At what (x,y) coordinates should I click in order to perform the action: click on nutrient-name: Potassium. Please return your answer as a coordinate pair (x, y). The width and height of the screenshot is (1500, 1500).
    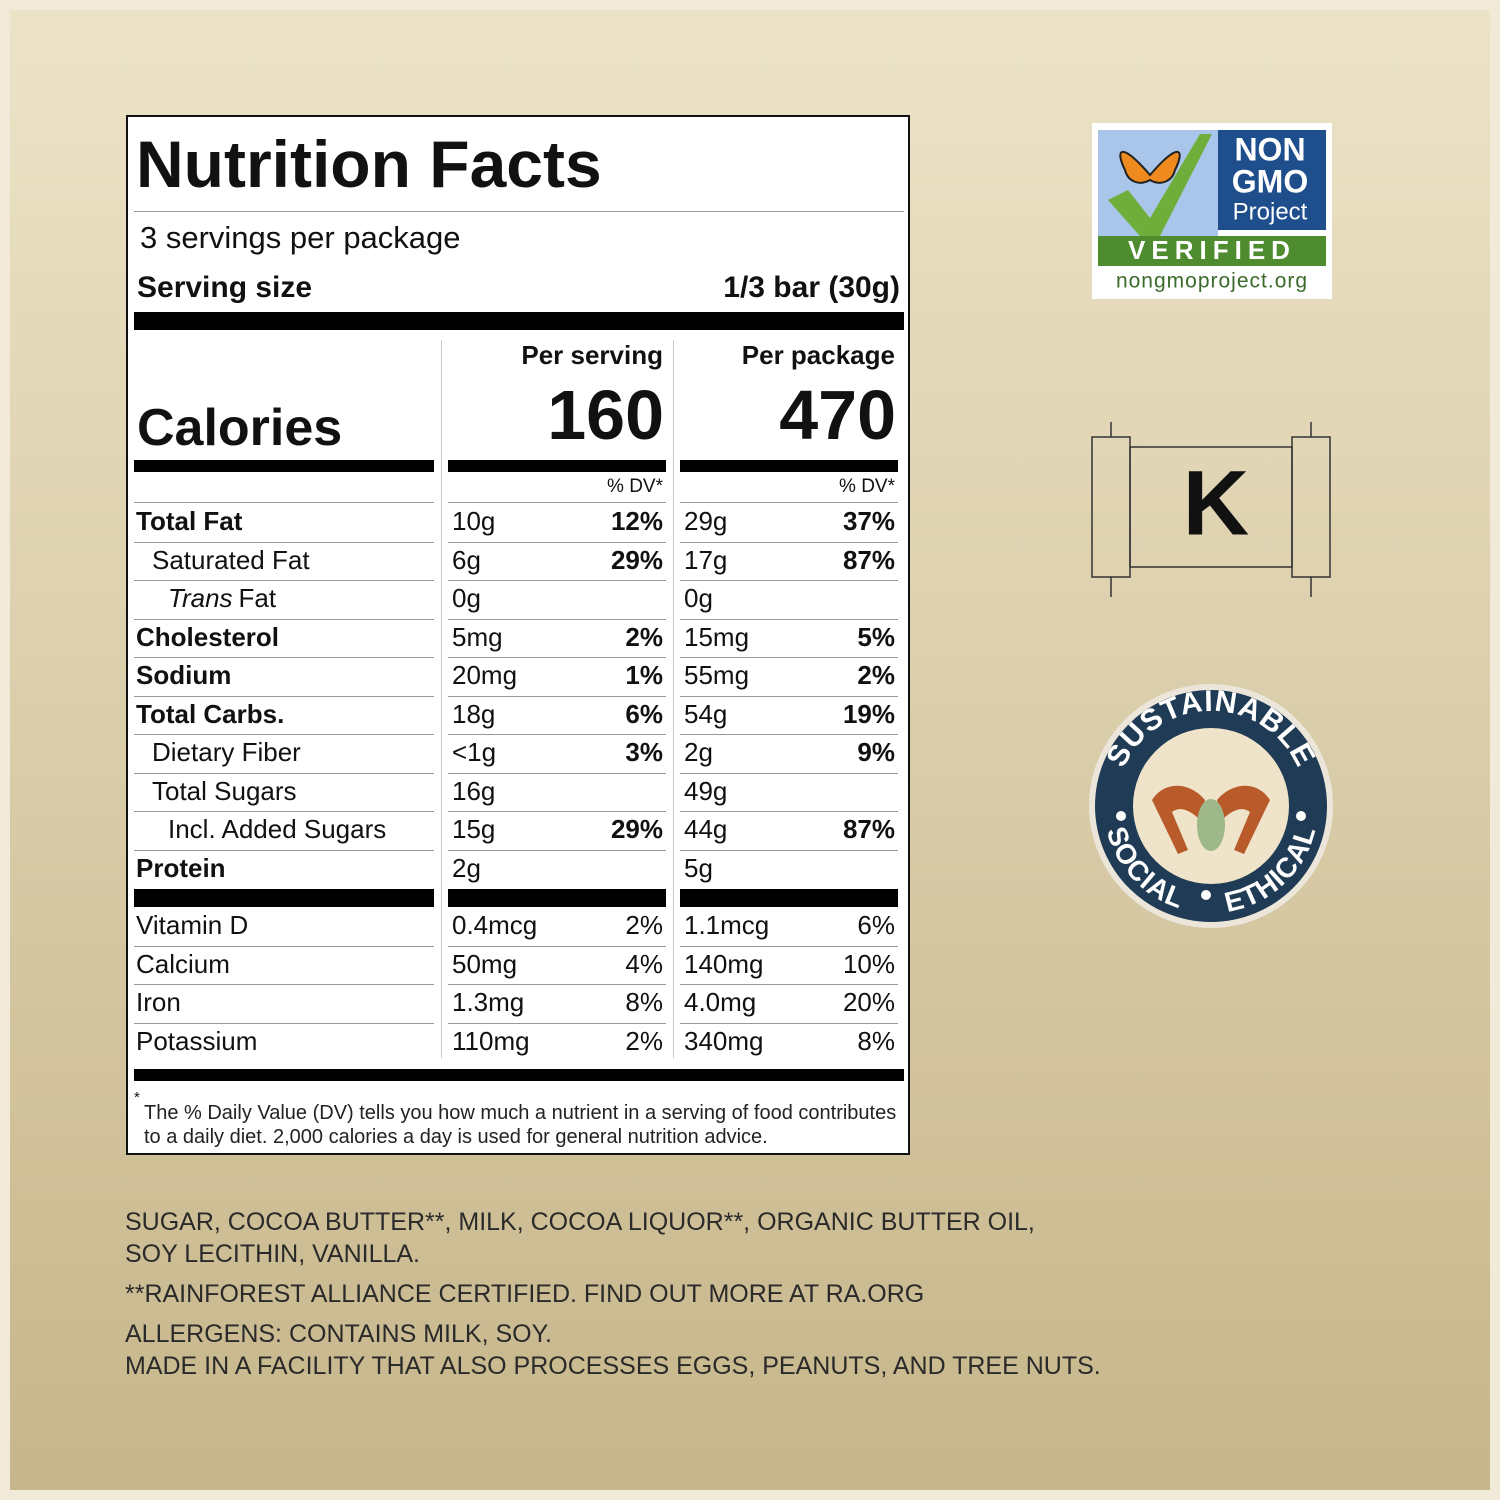
    Looking at the image, I should click on (197, 1040).